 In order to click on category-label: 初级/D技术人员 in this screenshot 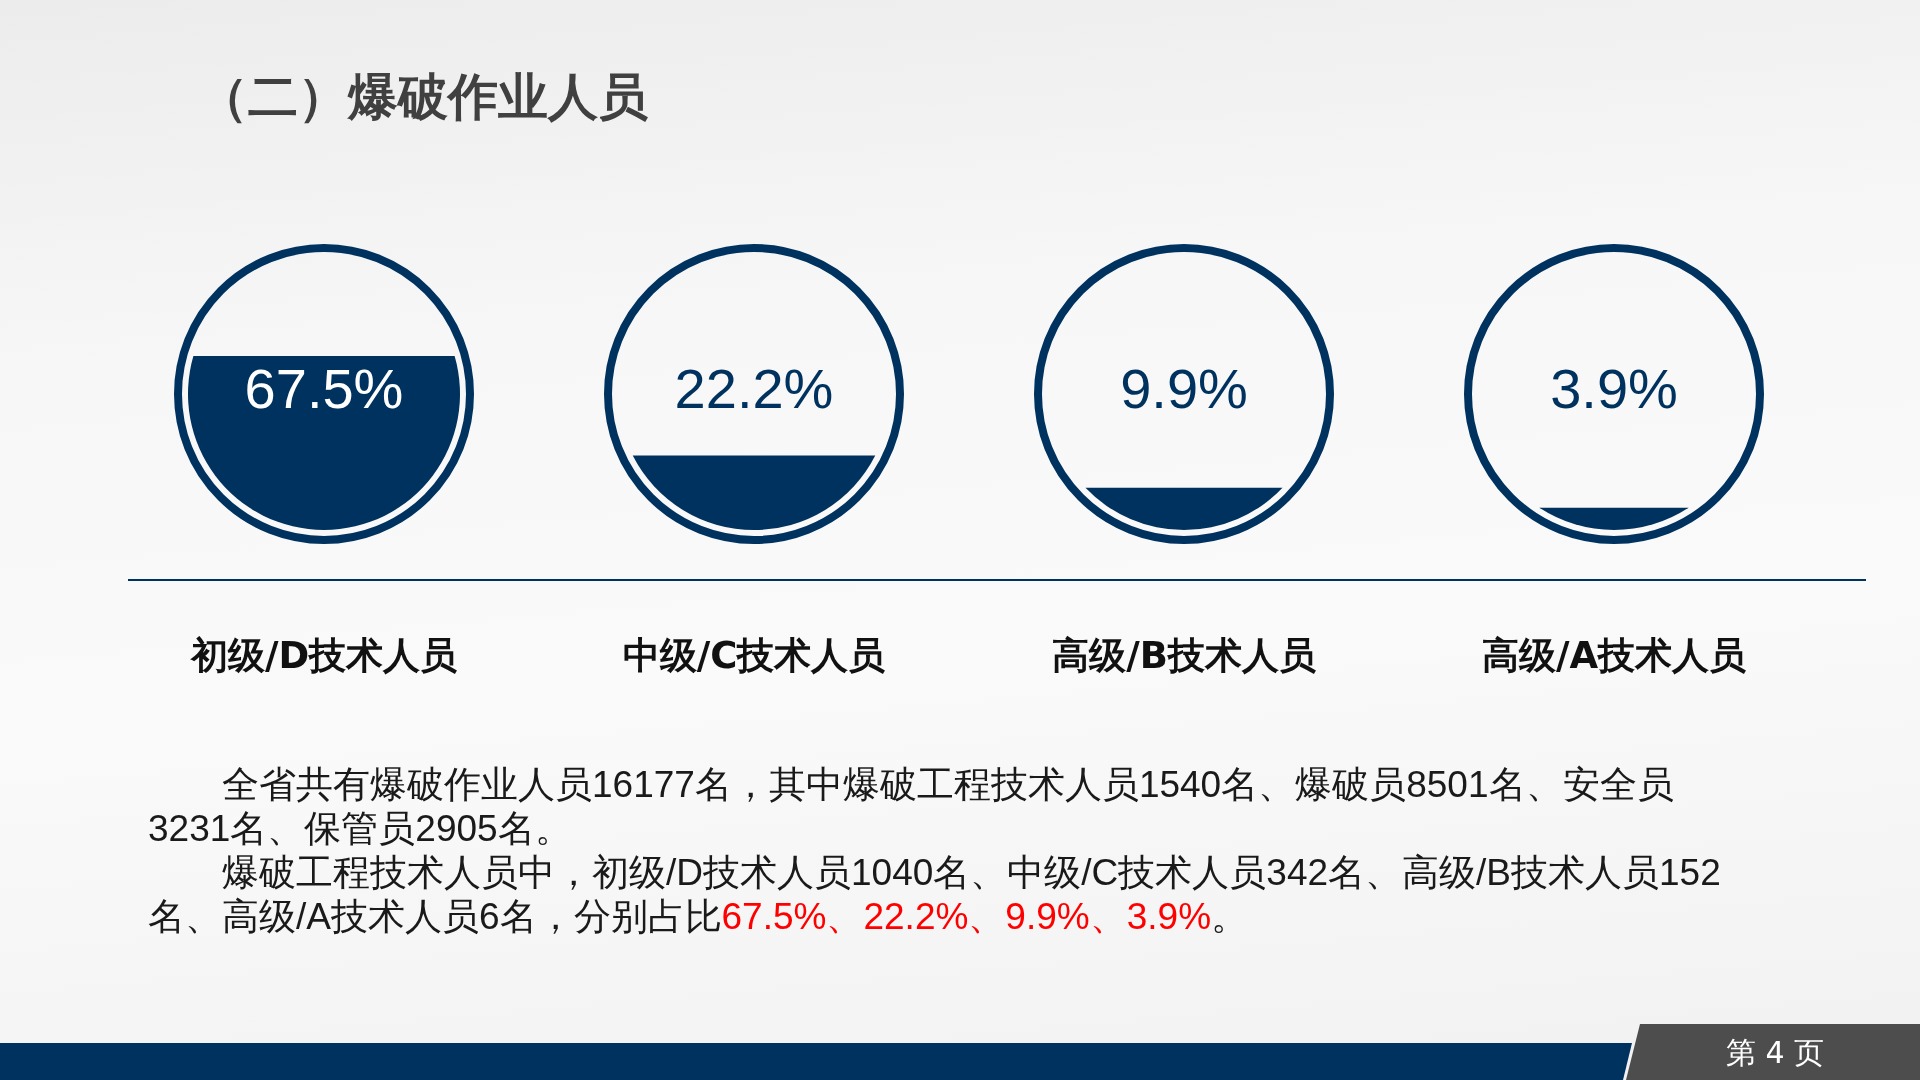, I will do `click(323, 655)`.